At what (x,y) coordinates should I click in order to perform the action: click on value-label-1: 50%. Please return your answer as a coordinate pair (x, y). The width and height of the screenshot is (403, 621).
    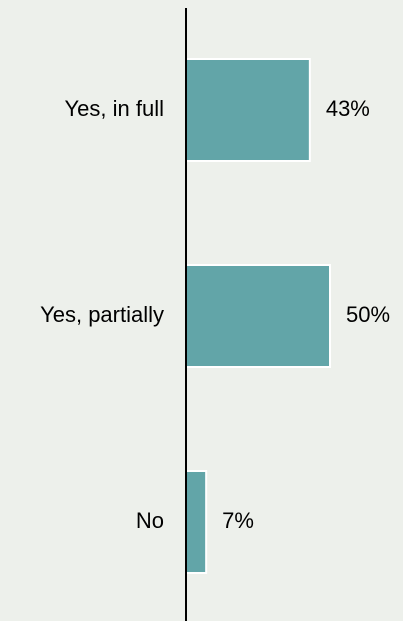
    Looking at the image, I should click on (368, 314).